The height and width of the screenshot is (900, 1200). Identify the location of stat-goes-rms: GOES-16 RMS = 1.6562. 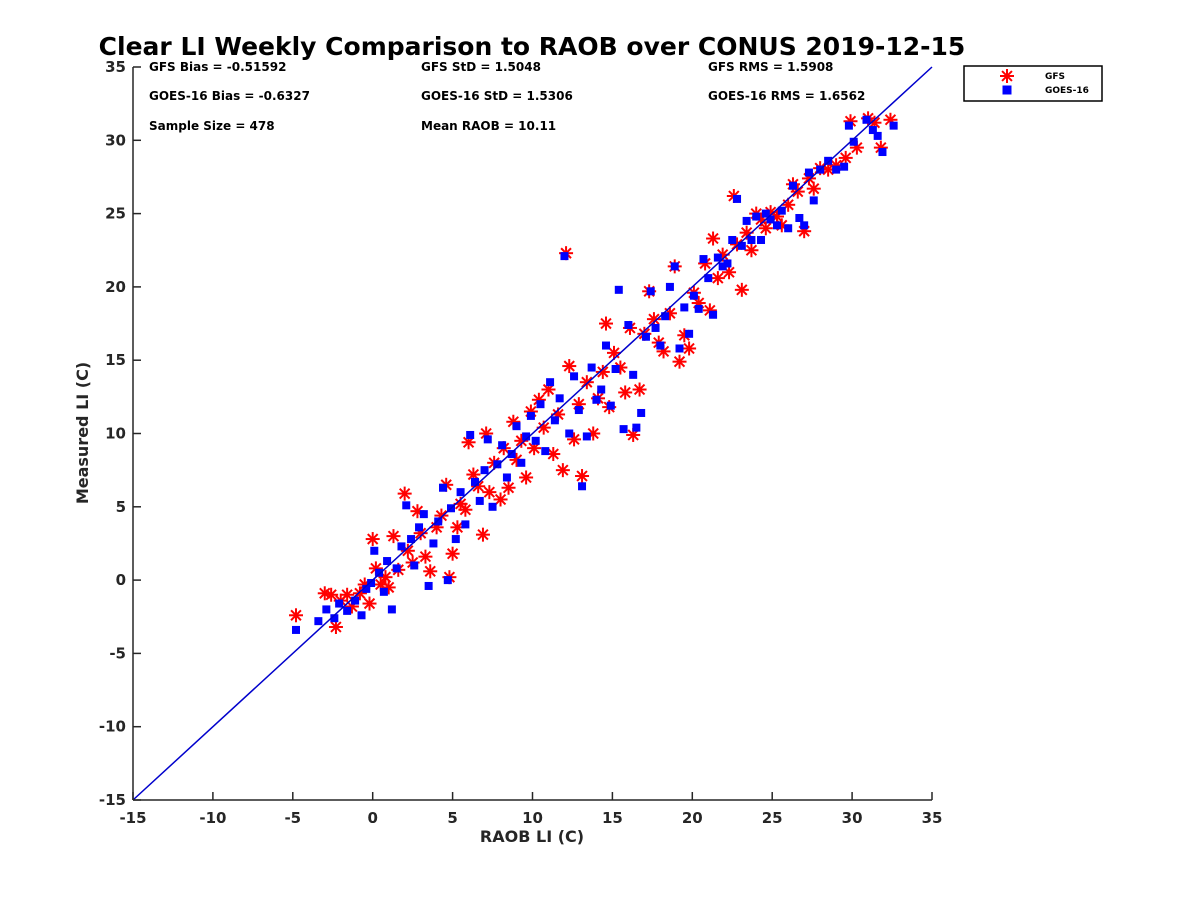
(786, 96).